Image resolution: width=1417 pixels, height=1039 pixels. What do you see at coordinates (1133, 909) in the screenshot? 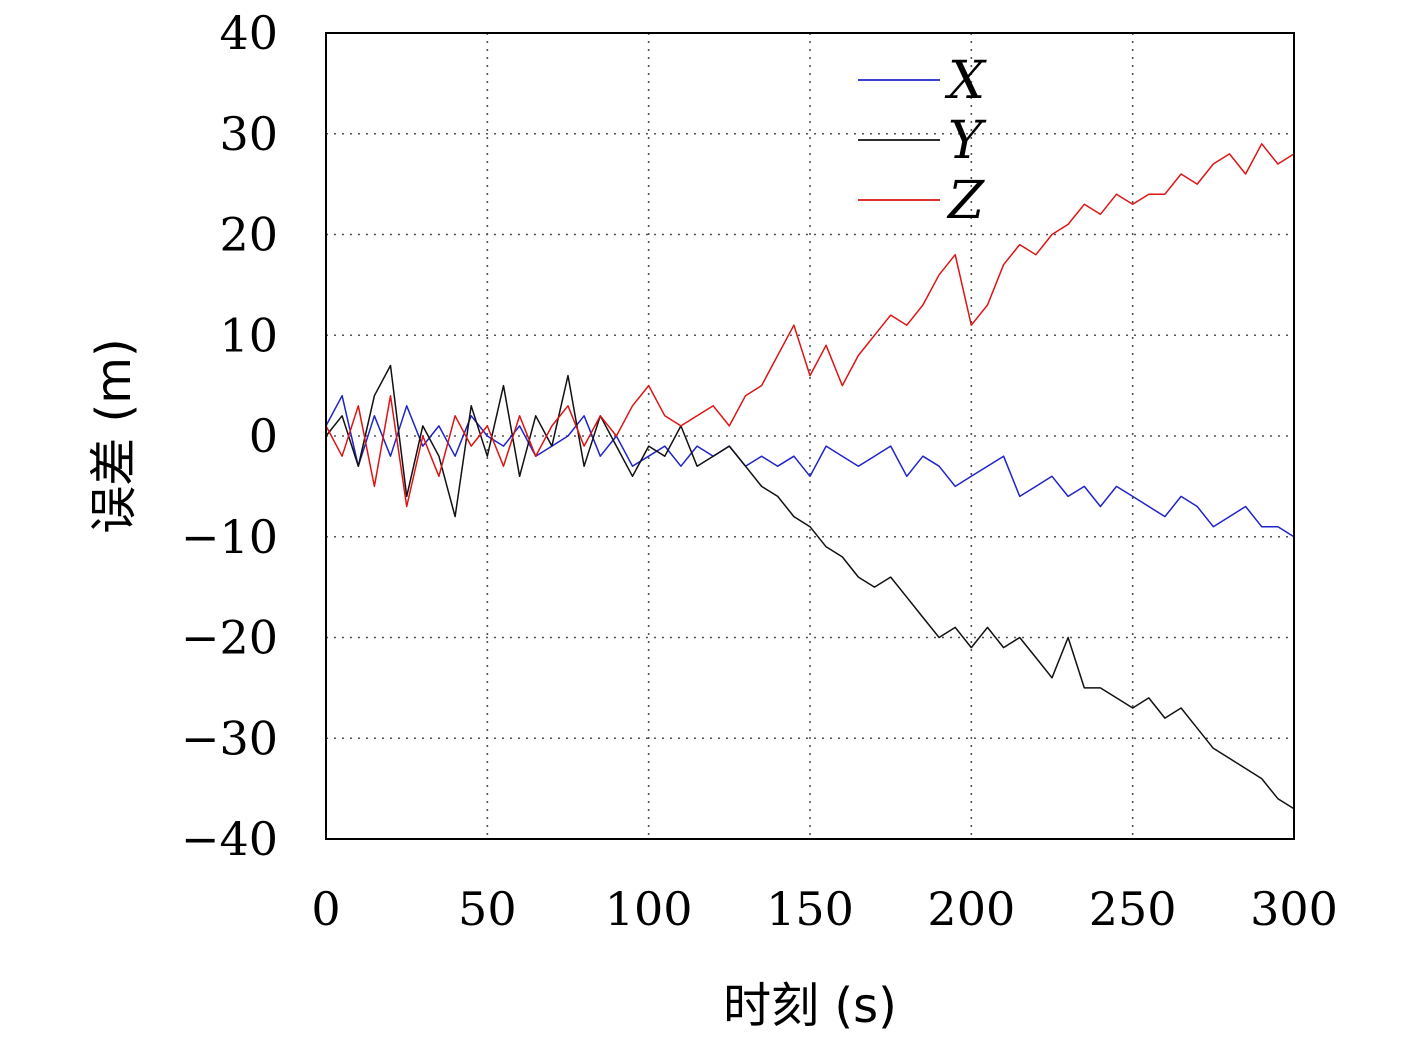
I see `x-tick-label: 250` at bounding box center [1133, 909].